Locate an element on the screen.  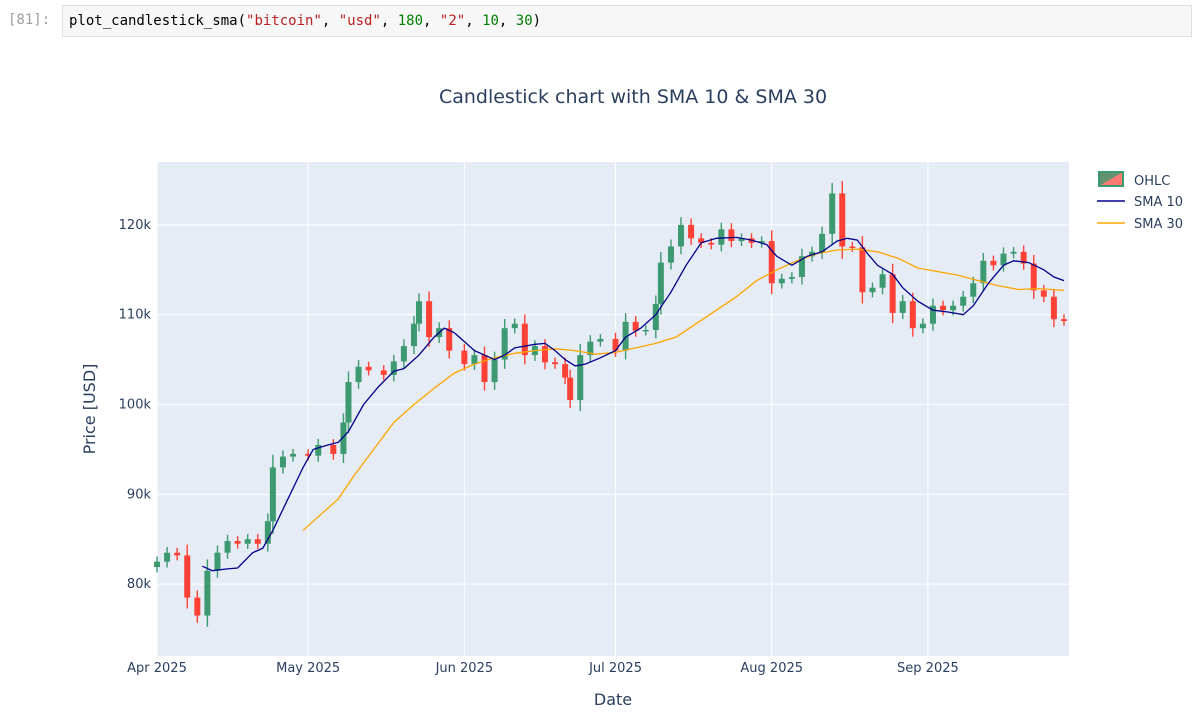
legend-item-sma-30: SMA 30 is located at coordinates (1140, 224).